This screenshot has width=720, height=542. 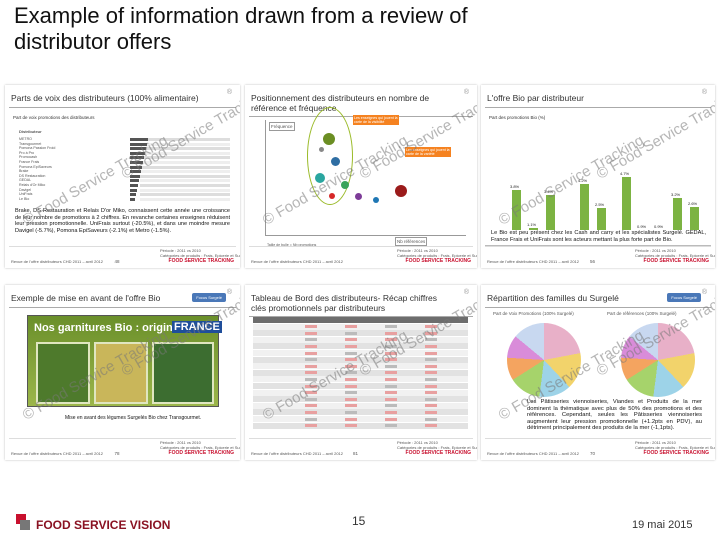 I want to click on plot-area, so click(x=365, y=178).